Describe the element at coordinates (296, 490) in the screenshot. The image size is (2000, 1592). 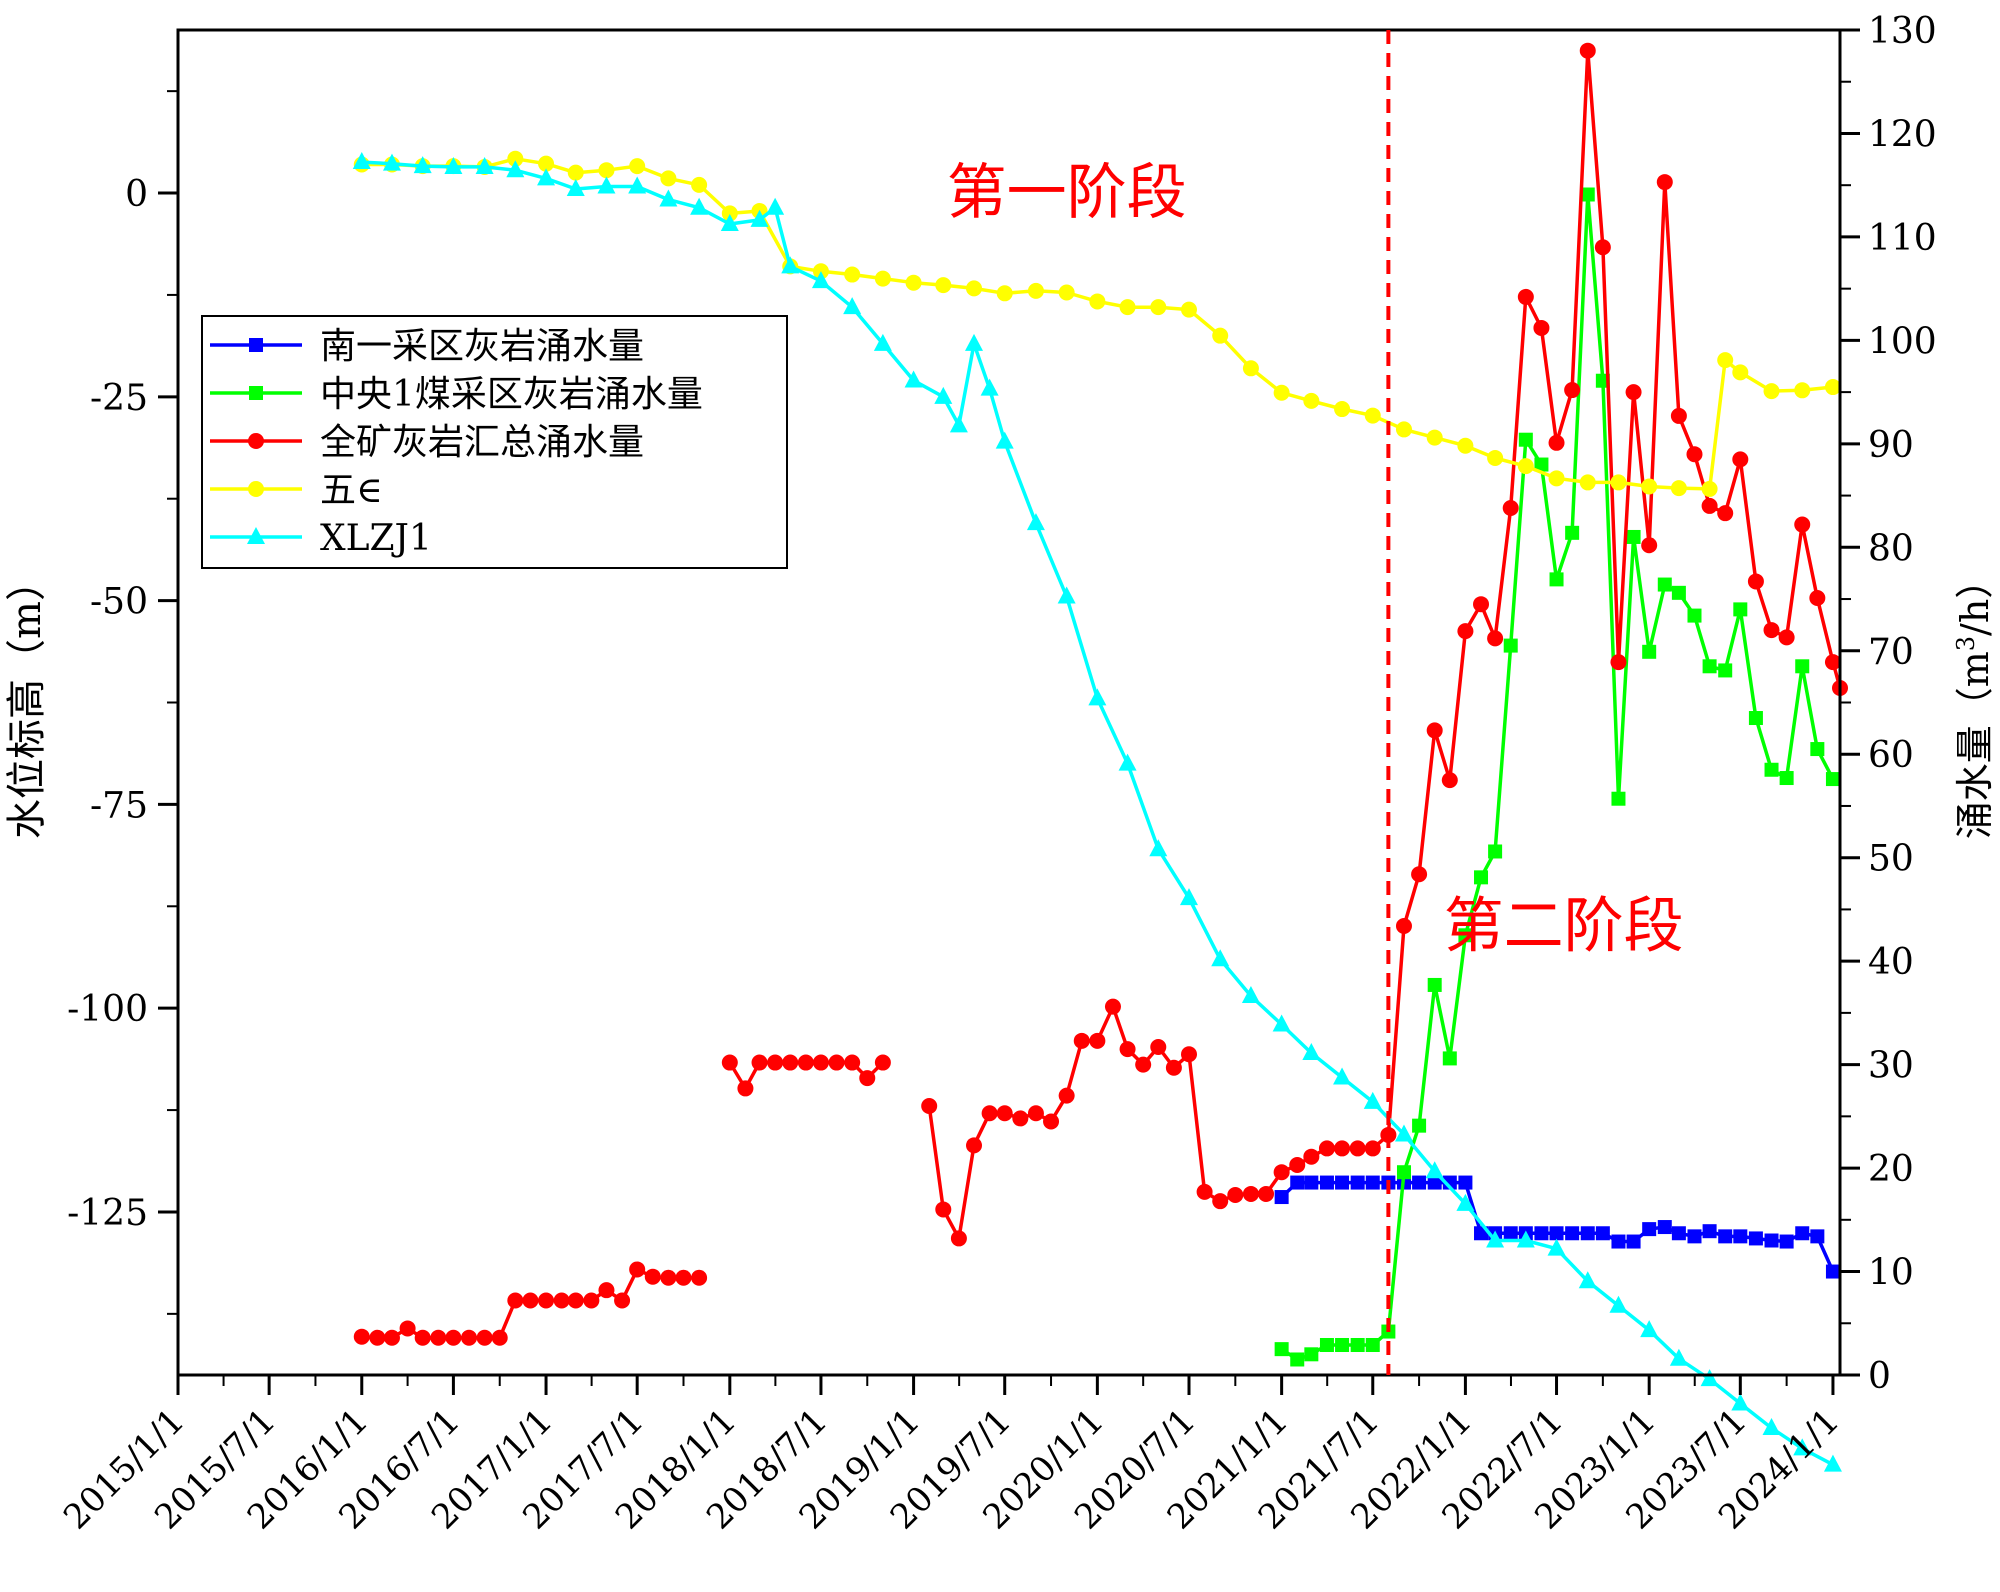
I see `legend-entry: 五∈` at that location.